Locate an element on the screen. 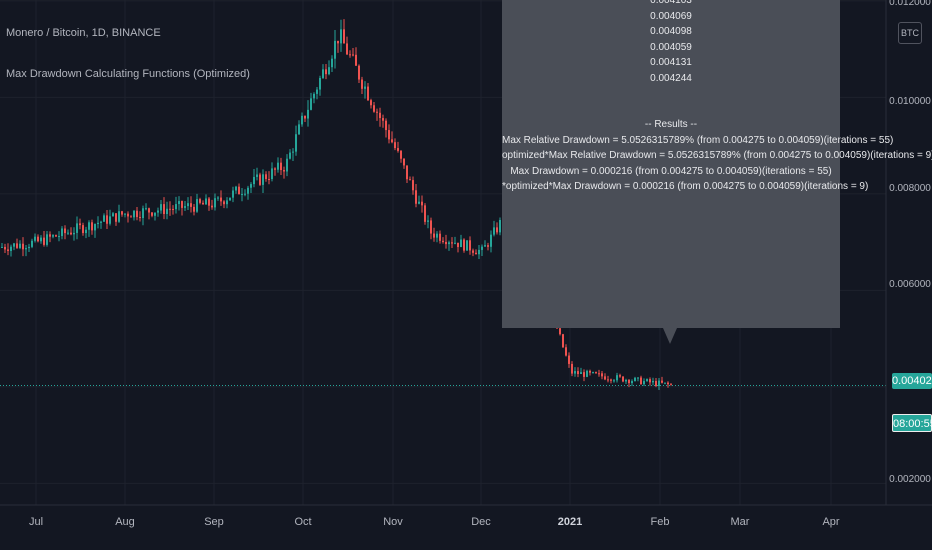 The height and width of the screenshot is (550, 932). price-tick: 0.012000 is located at coordinates (910, 4).